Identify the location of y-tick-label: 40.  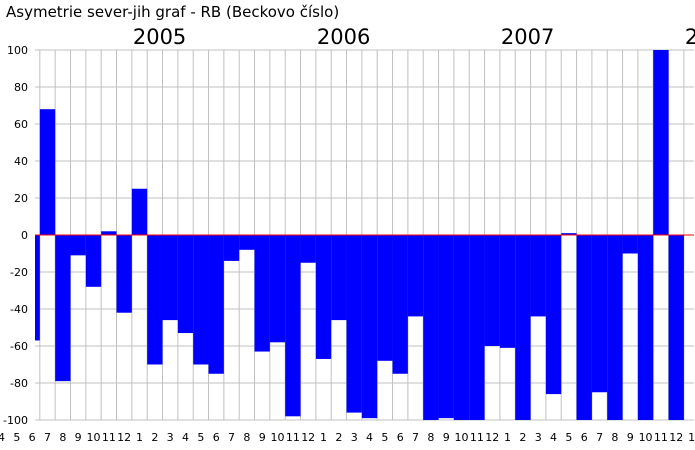
(21, 161).